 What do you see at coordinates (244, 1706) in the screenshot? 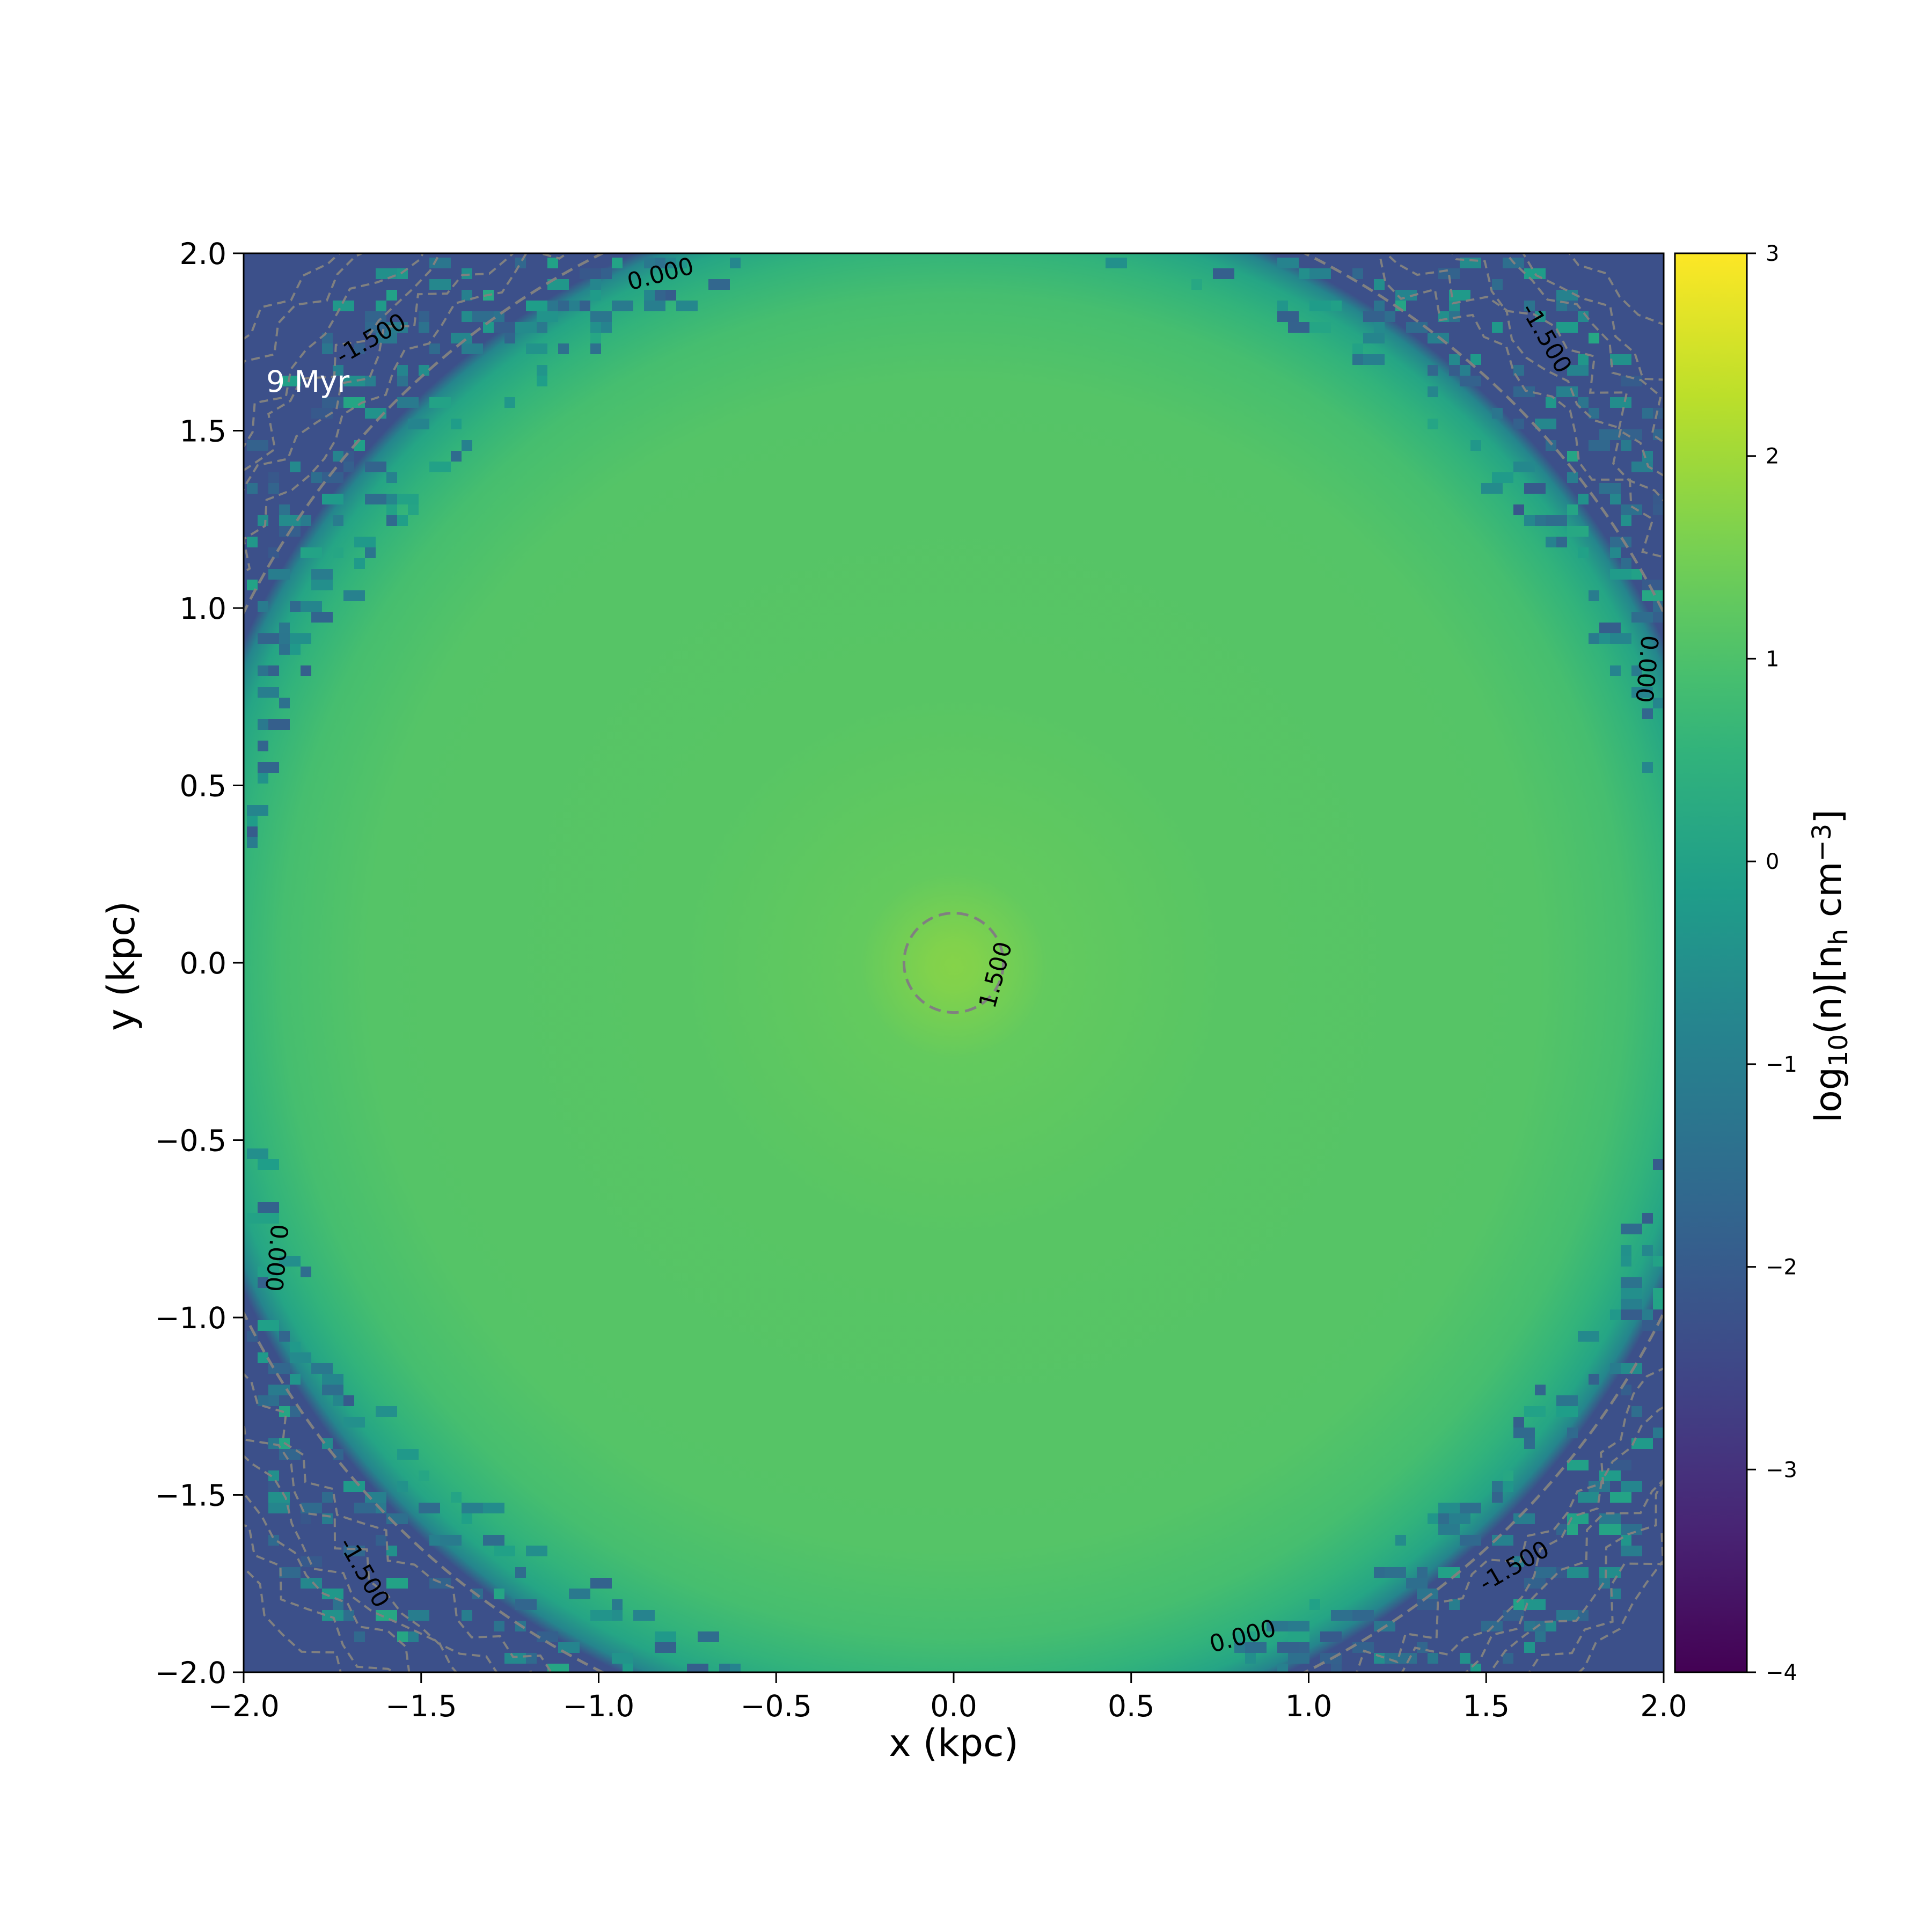
I see `x-tick-label: −2.0` at bounding box center [244, 1706].